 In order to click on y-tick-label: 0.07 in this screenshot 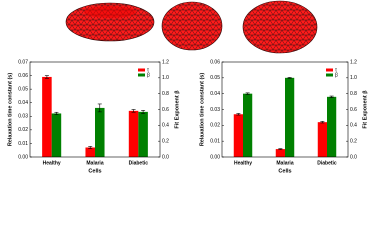, I will do `click(23, 62)`.